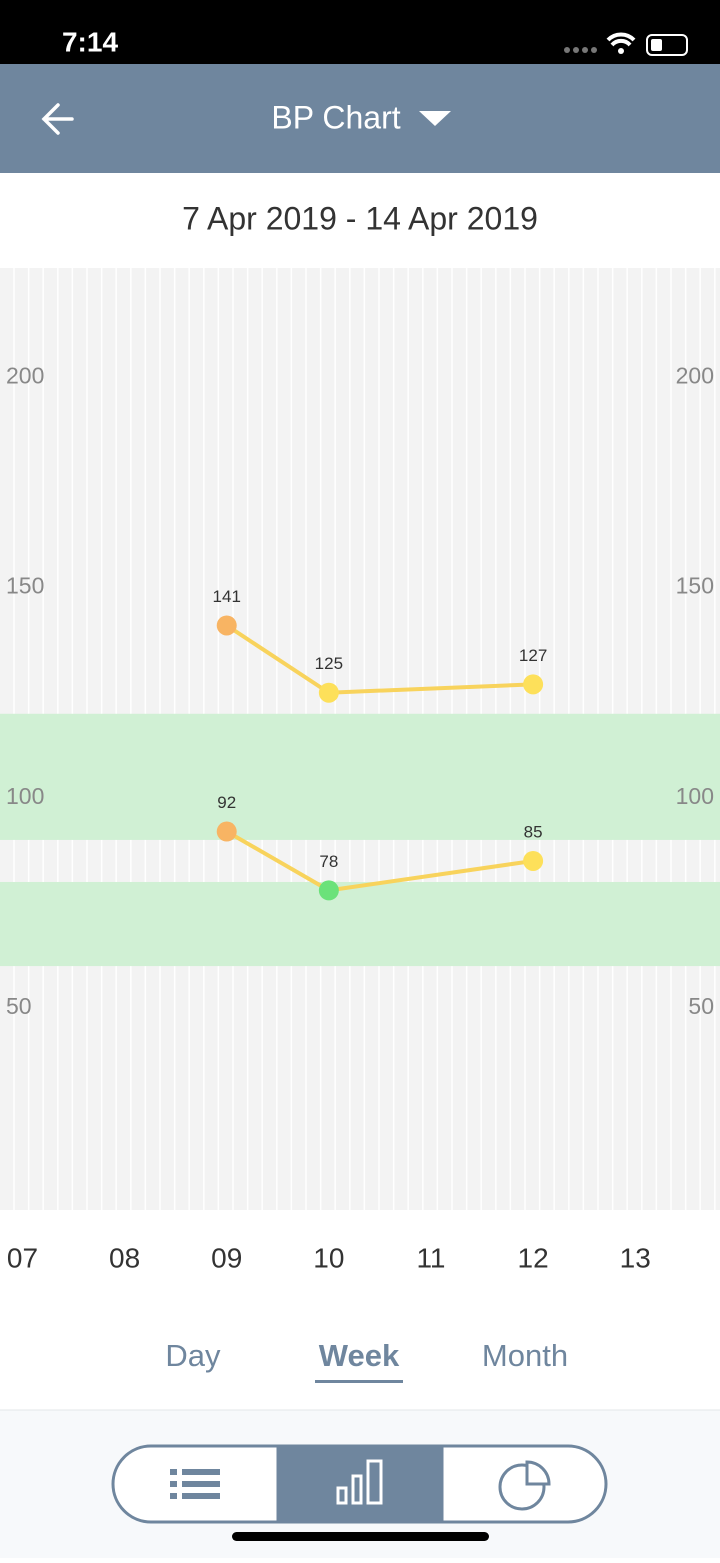 Image resolution: width=720 pixels, height=1563 pixels. What do you see at coordinates (124, 1257) in the screenshot?
I see `x-tick-label: 08` at bounding box center [124, 1257].